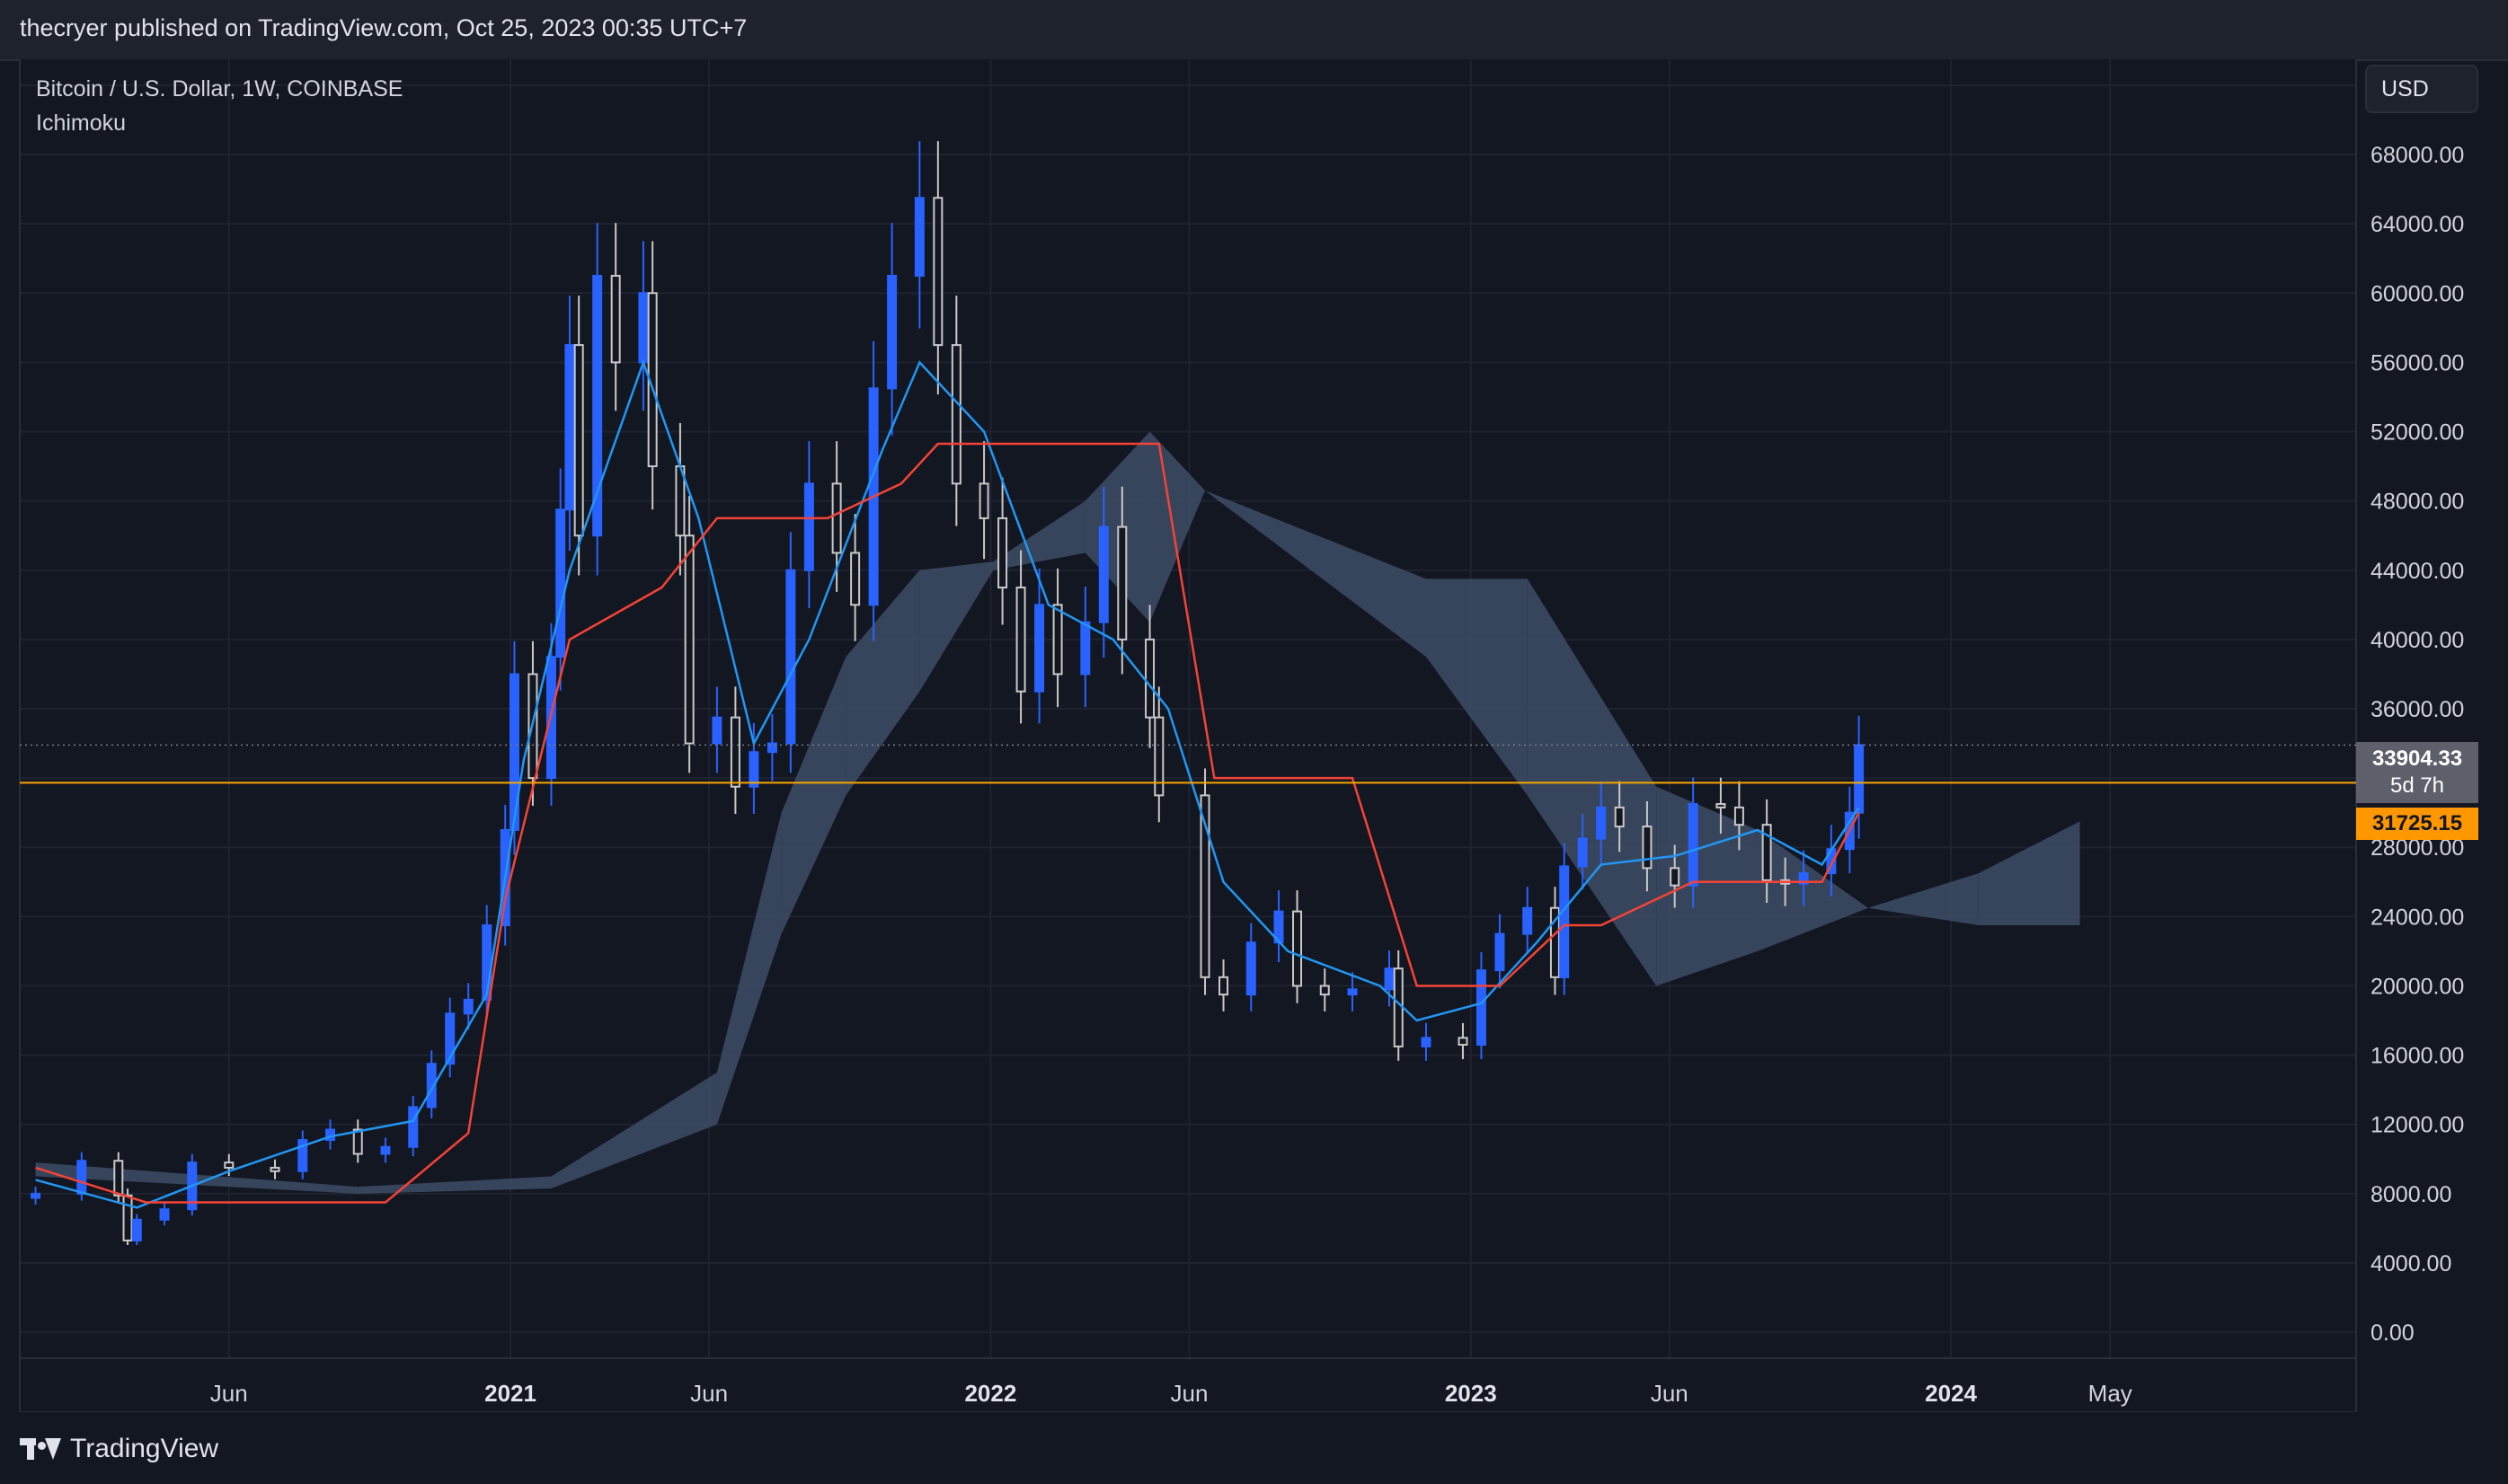  I want to click on tradingview-logo-icon, so click(40, 1449).